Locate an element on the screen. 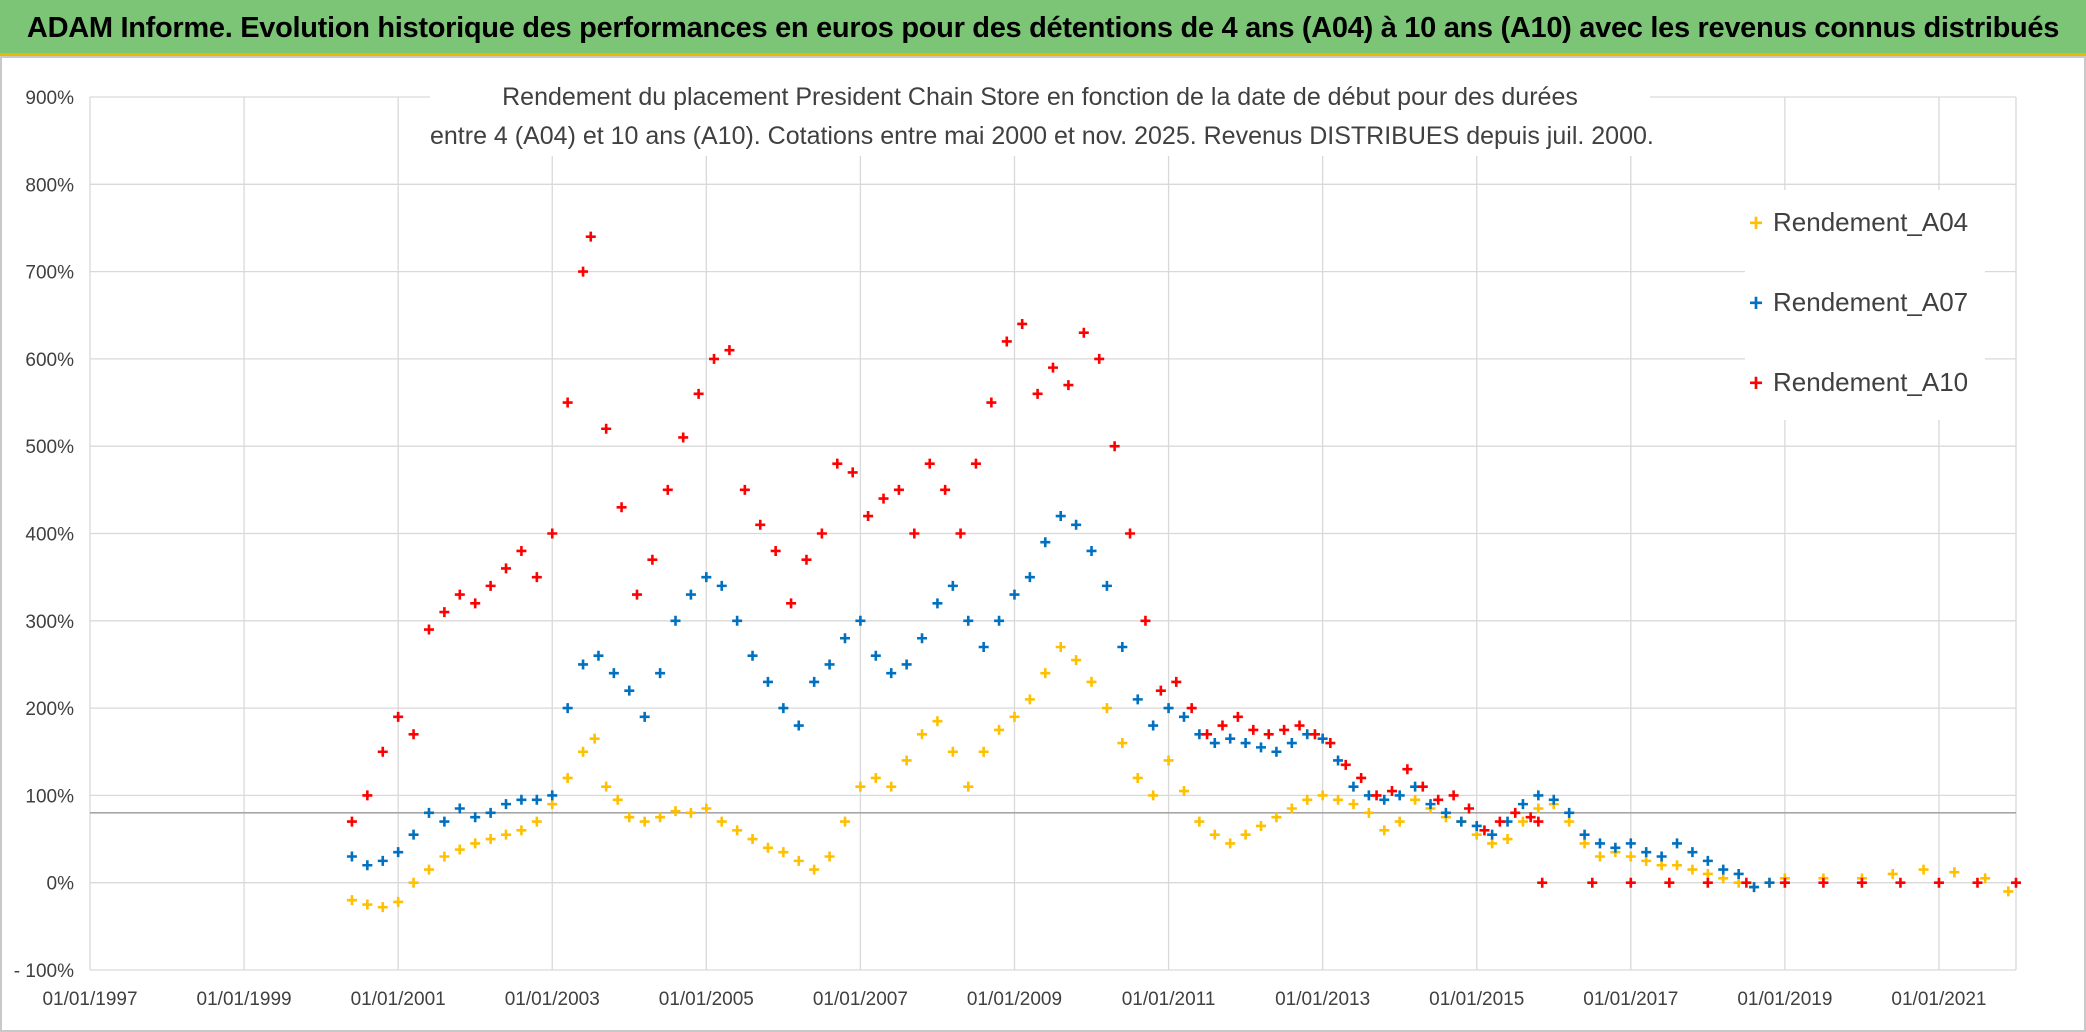 The image size is (2086, 1032). y-tick-label: 0% is located at coordinates (61, 884).